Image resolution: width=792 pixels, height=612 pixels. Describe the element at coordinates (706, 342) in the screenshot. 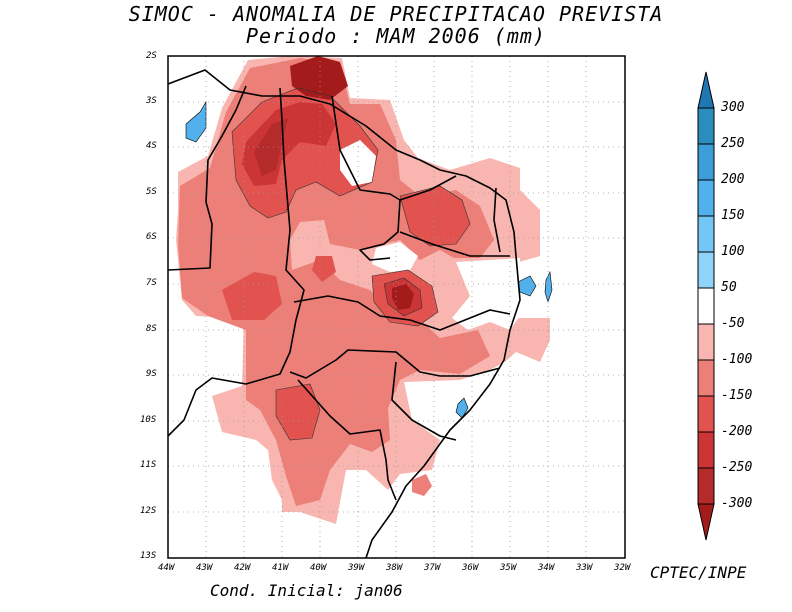

I see `legend-swatch-m50` at that location.